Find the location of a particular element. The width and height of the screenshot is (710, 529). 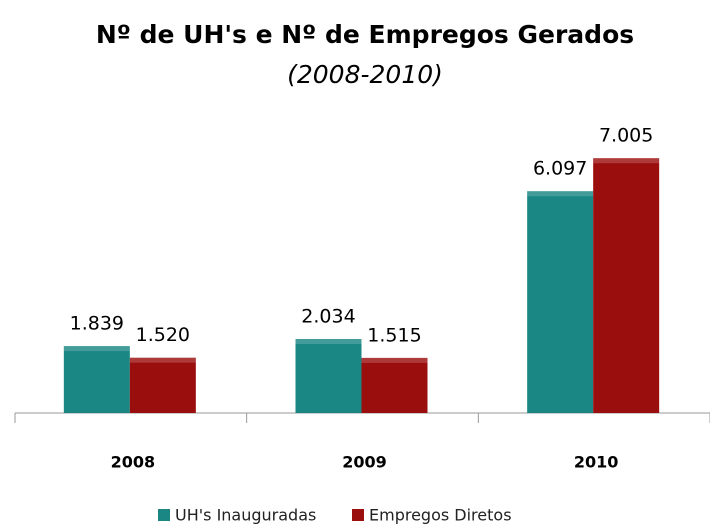

chart-title: Nº de UH's e Nº de Empregos Gerados is located at coordinates (365, 34).